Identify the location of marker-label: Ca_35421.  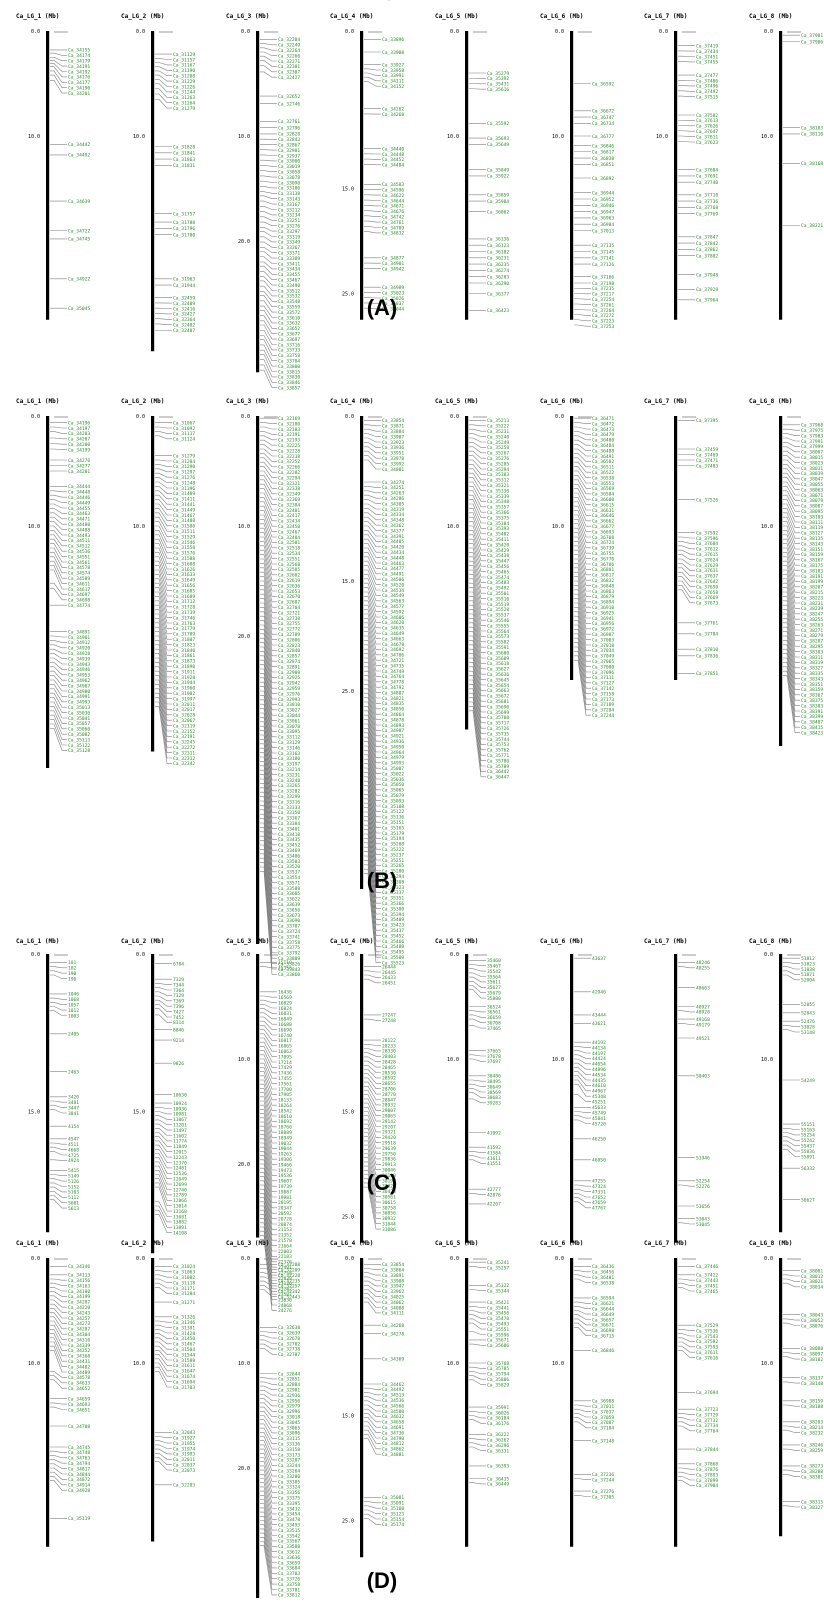
(498, 1303).